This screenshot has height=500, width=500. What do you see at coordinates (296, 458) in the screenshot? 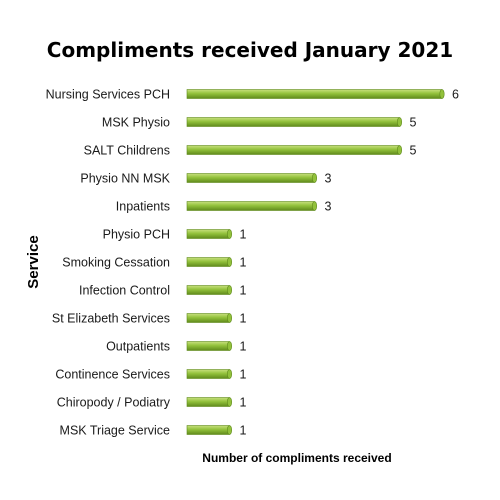
I see `x-axis-title: Number of compliments received` at bounding box center [296, 458].